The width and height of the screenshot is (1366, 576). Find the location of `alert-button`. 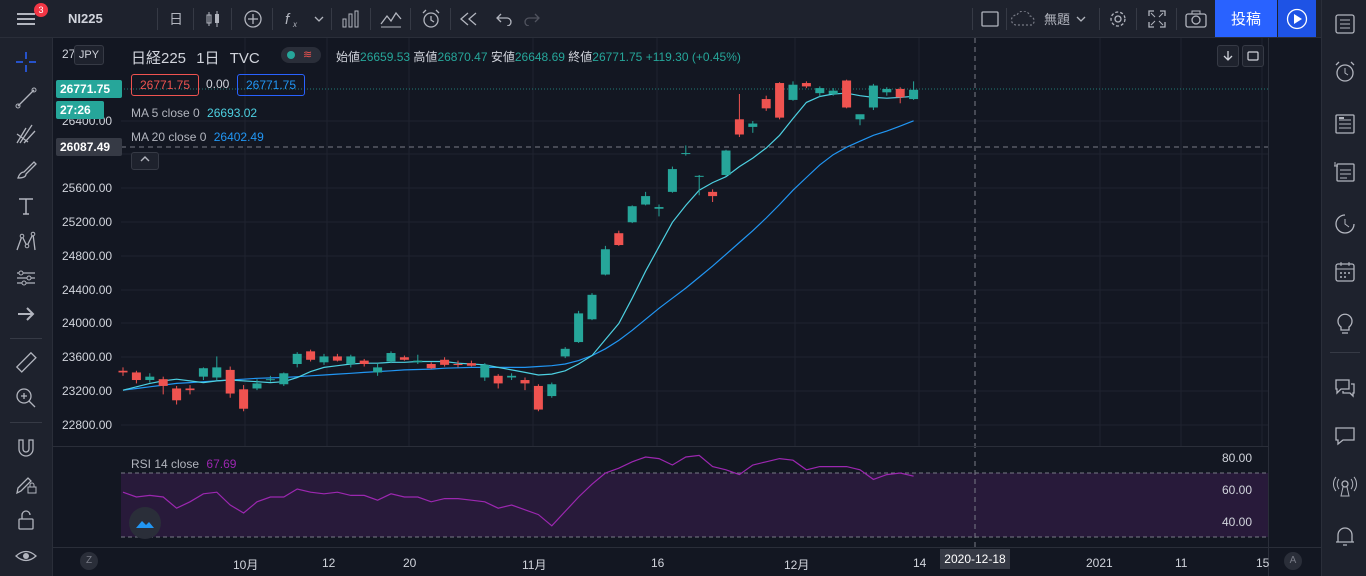

alert-button is located at coordinates (431, 18).